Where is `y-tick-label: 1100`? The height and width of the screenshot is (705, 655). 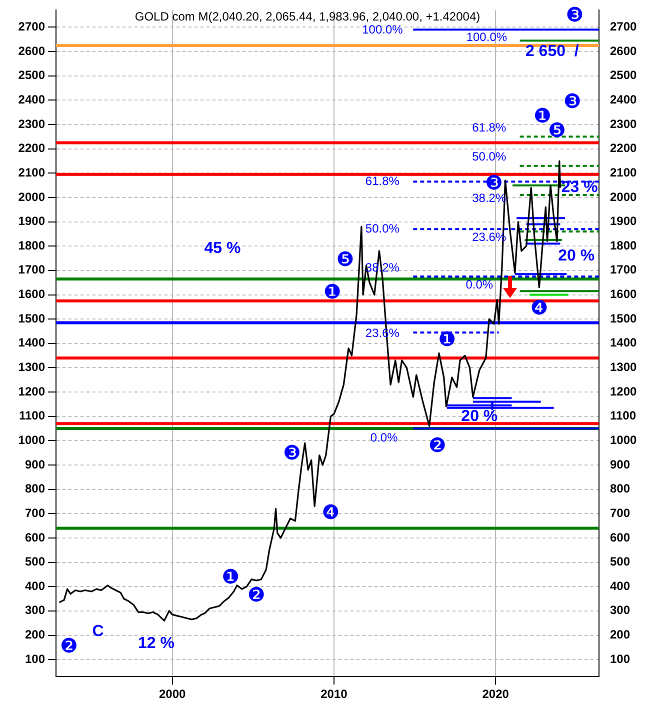 y-tick-label: 1100 is located at coordinates (32, 415).